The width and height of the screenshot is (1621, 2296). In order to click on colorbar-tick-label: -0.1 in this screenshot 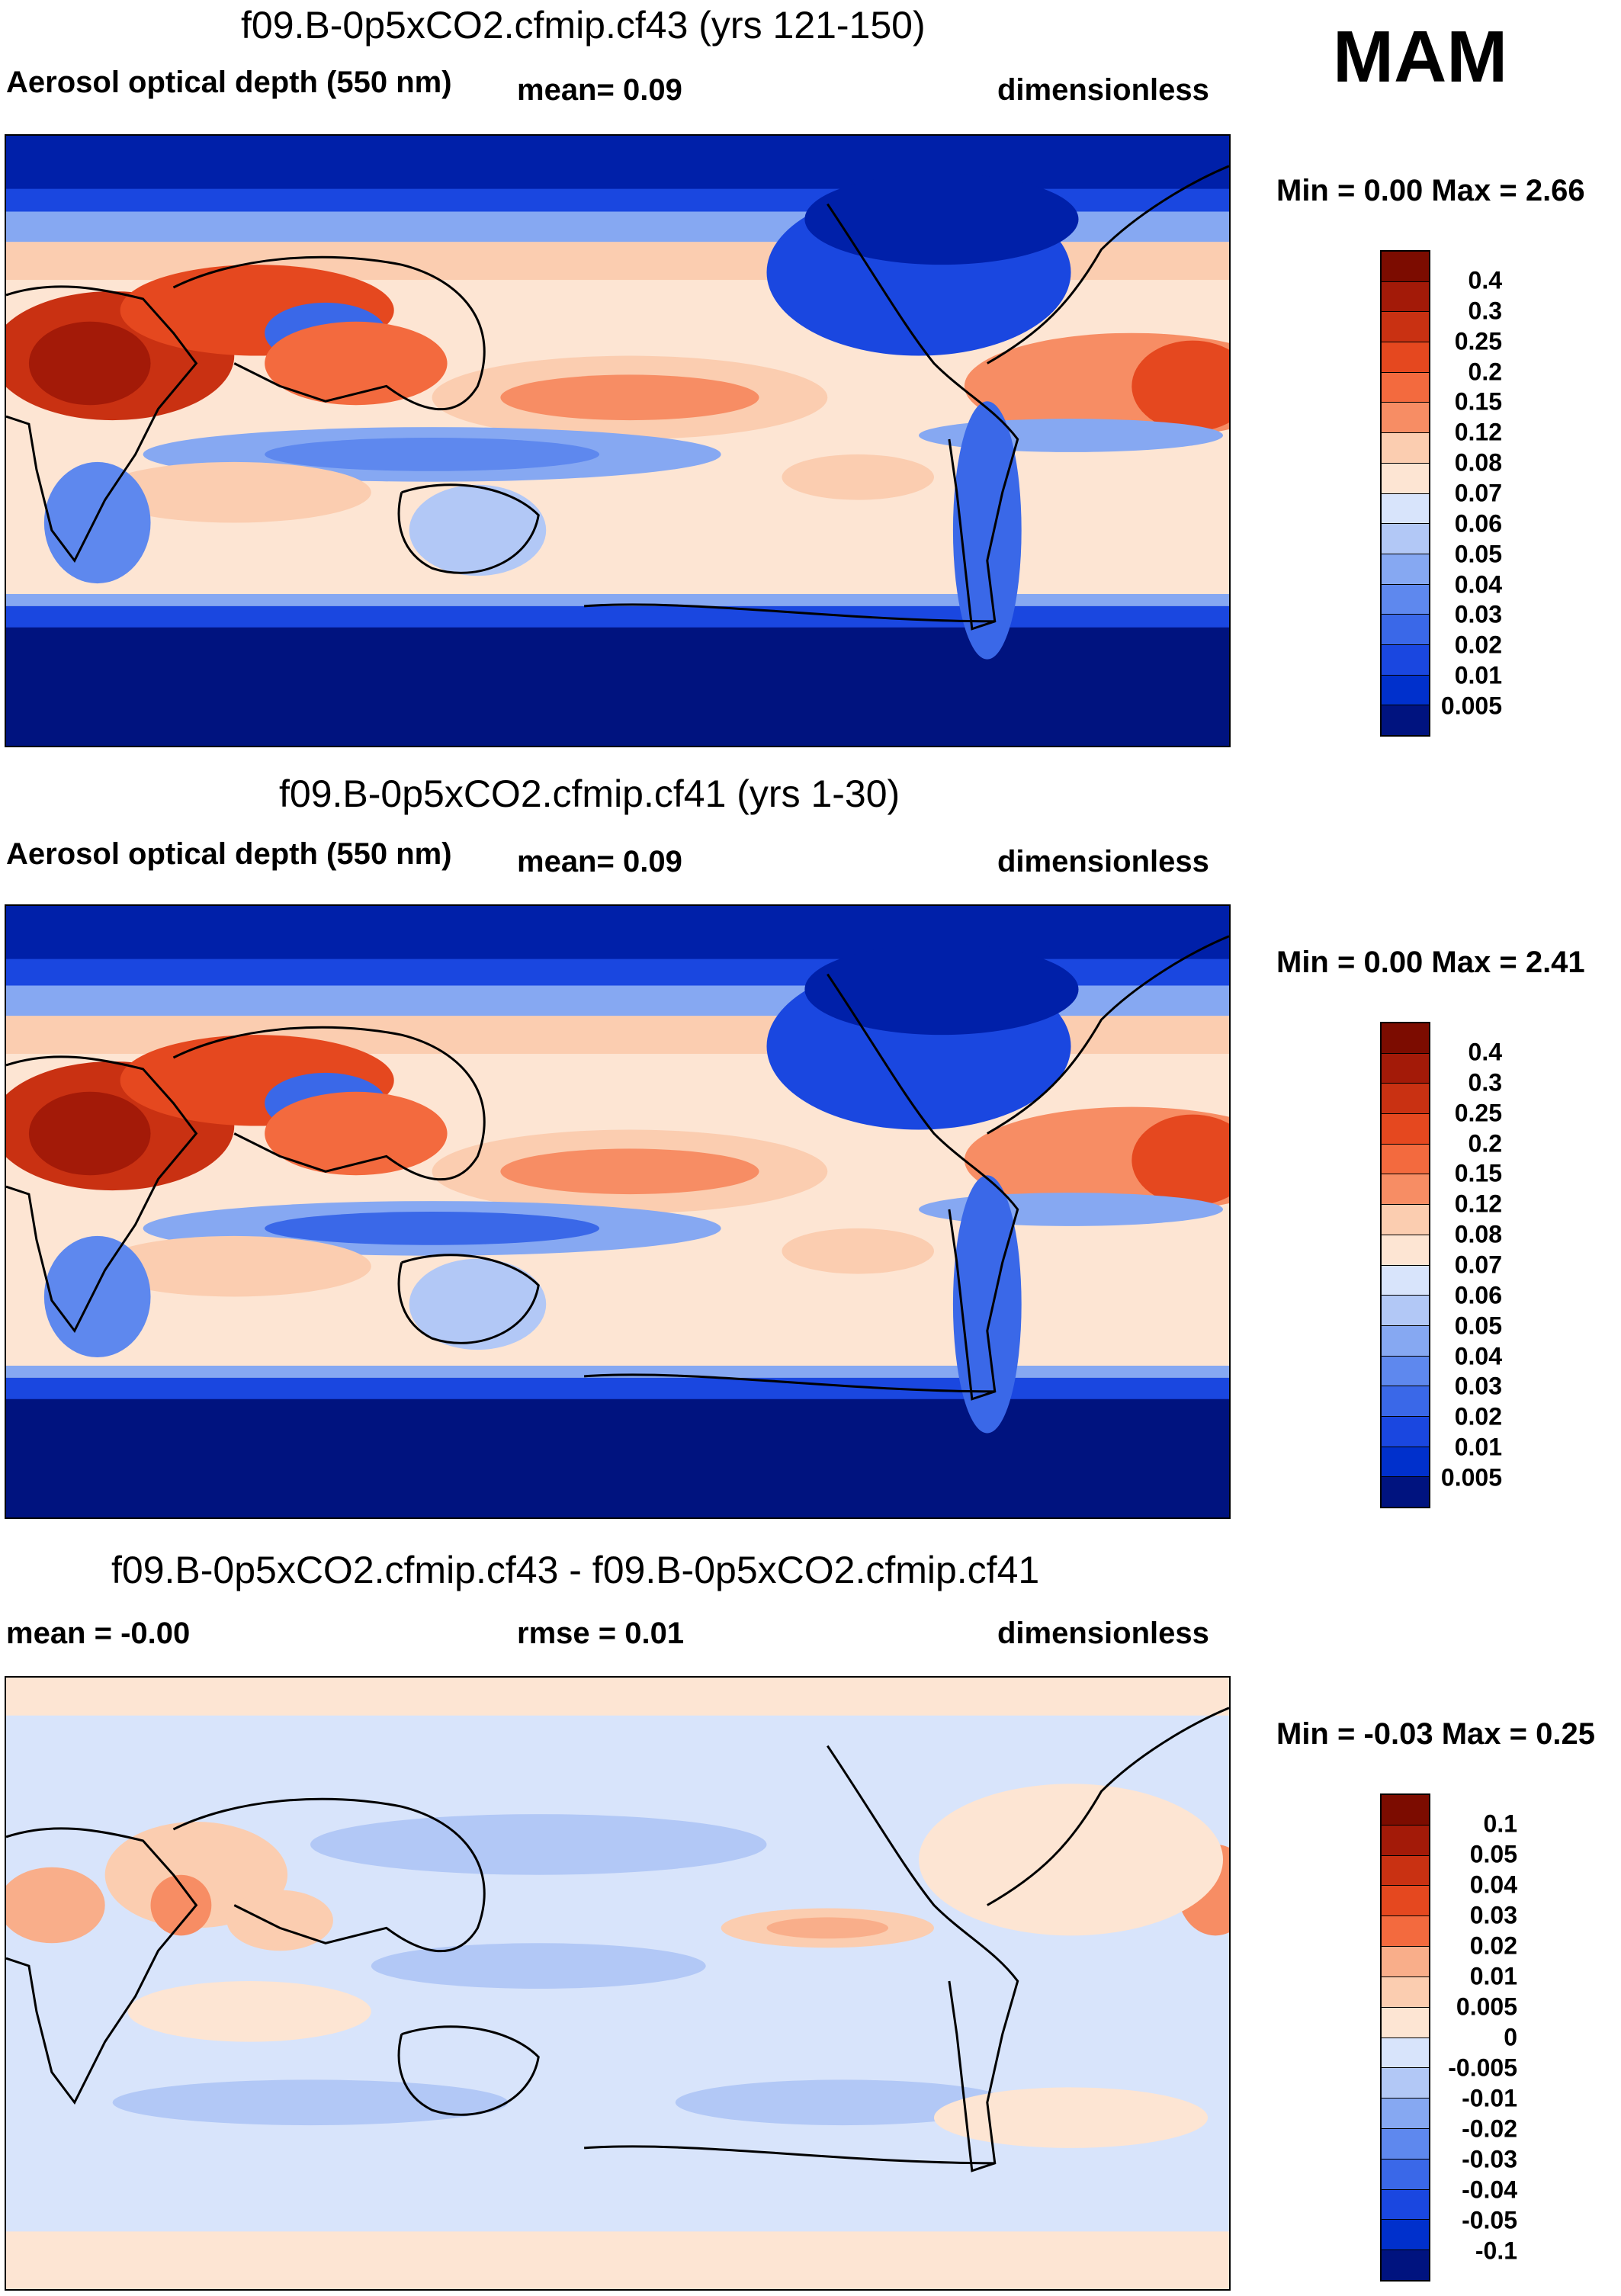, I will do `click(1496, 2251)`.